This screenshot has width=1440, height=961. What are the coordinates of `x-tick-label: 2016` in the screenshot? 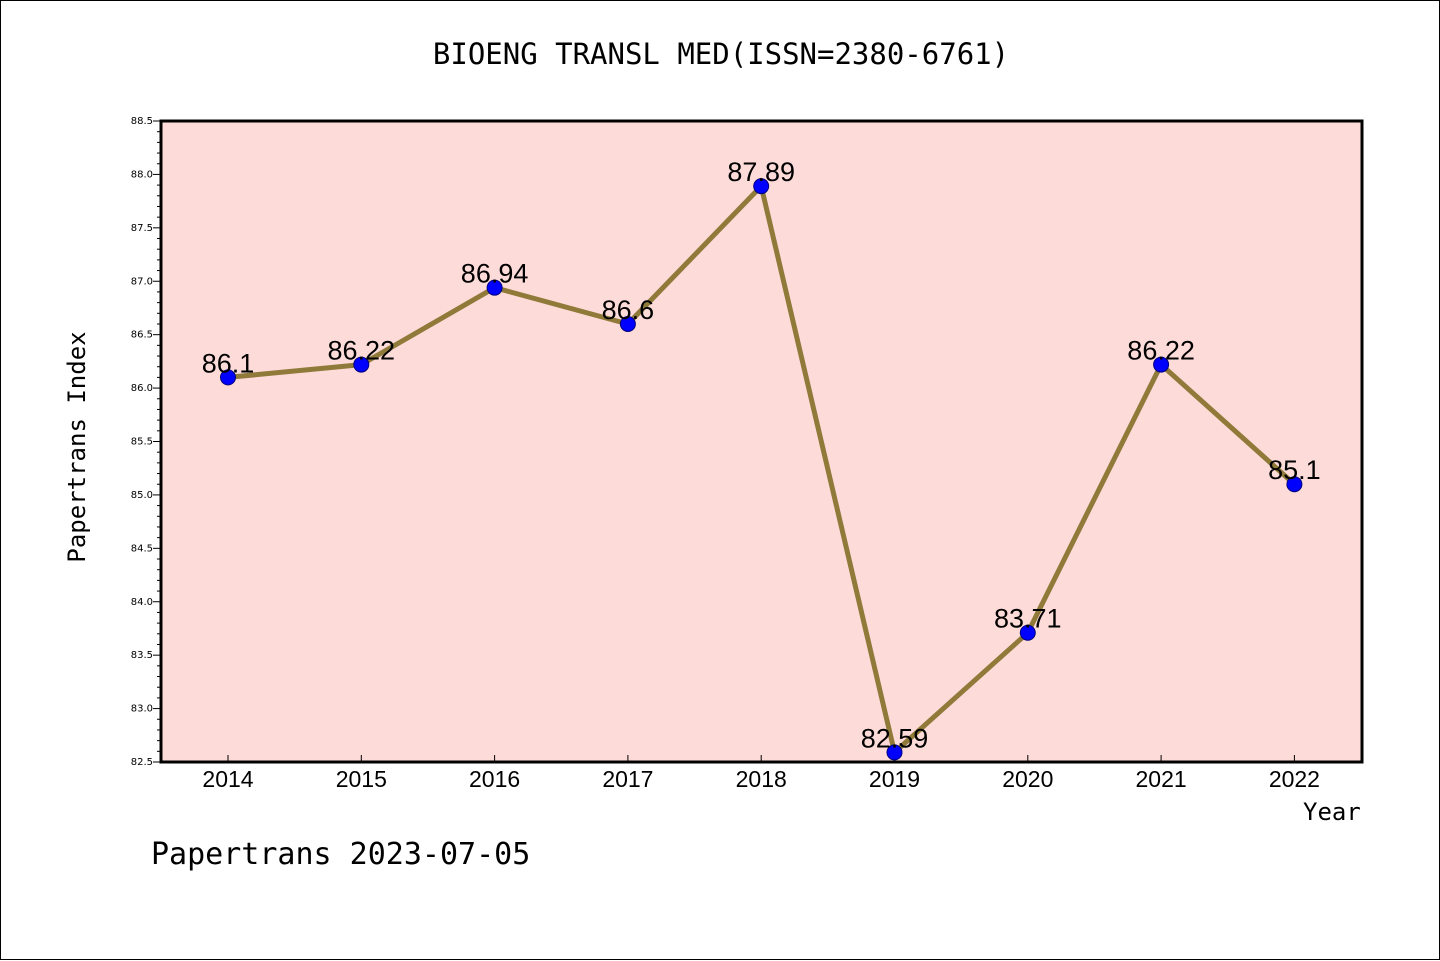 It's located at (494, 779).